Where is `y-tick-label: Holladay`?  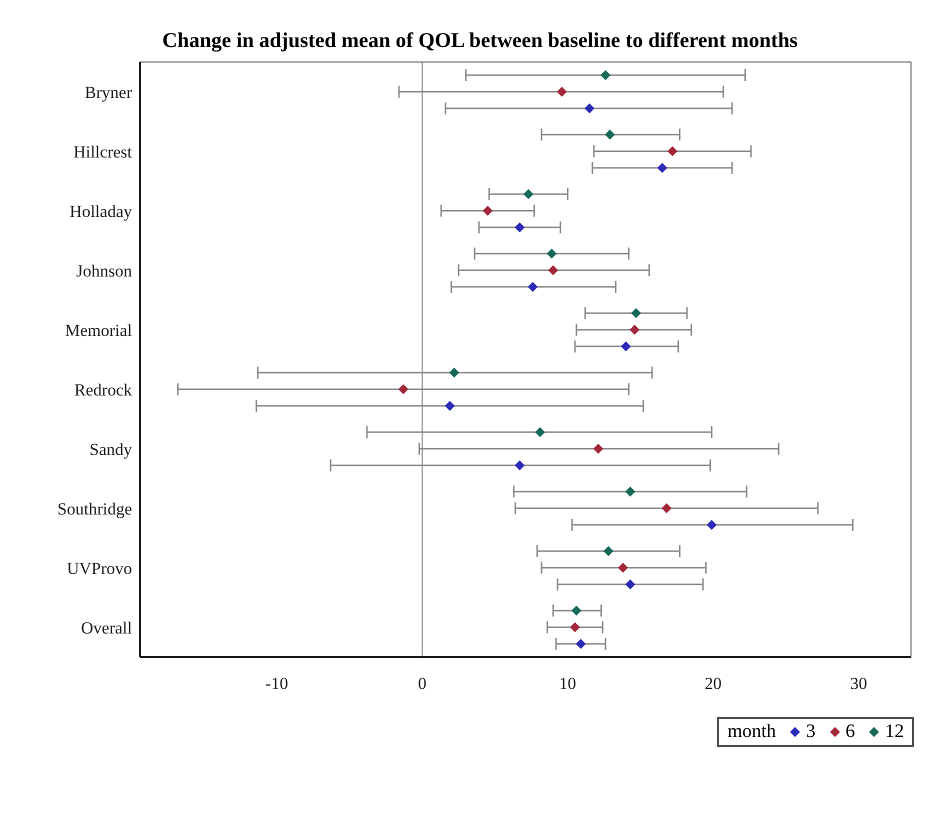
y-tick-label: Holladay is located at coordinates (101, 211).